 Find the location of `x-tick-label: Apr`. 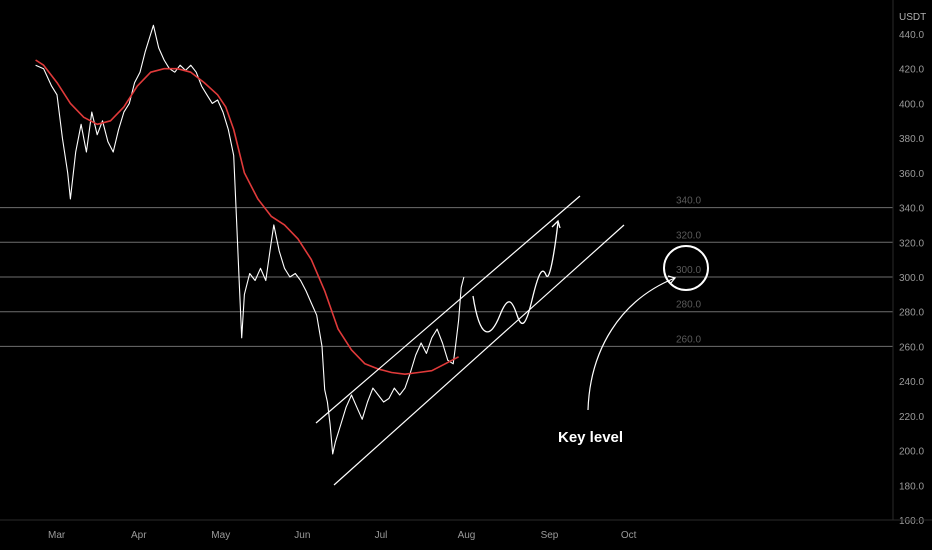

x-tick-label: Apr is located at coordinates (139, 535).